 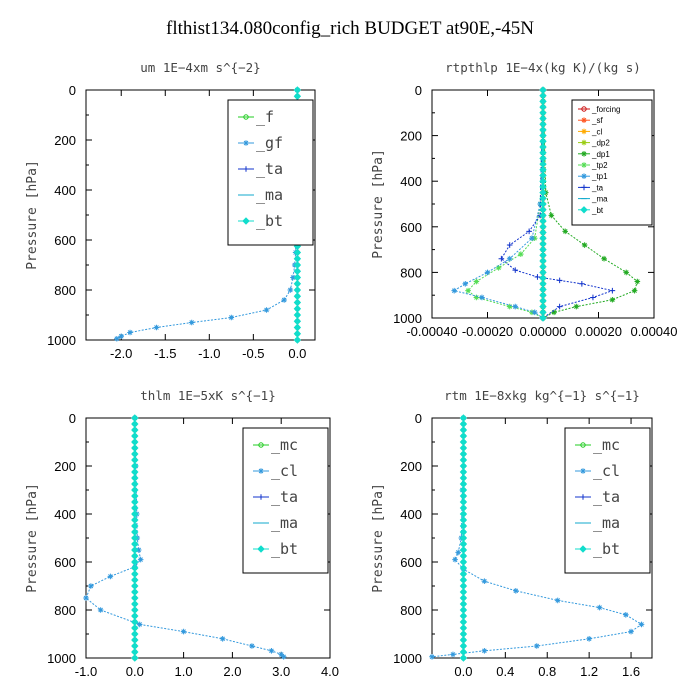 What do you see at coordinates (135, 538) in the screenshot?
I see `series-bt` at bounding box center [135, 538].